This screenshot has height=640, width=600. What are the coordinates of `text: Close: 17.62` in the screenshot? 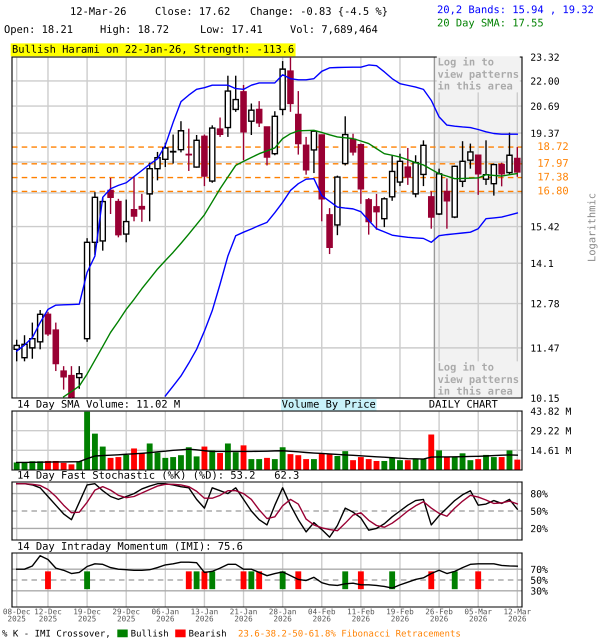 It's located at (193, 11).